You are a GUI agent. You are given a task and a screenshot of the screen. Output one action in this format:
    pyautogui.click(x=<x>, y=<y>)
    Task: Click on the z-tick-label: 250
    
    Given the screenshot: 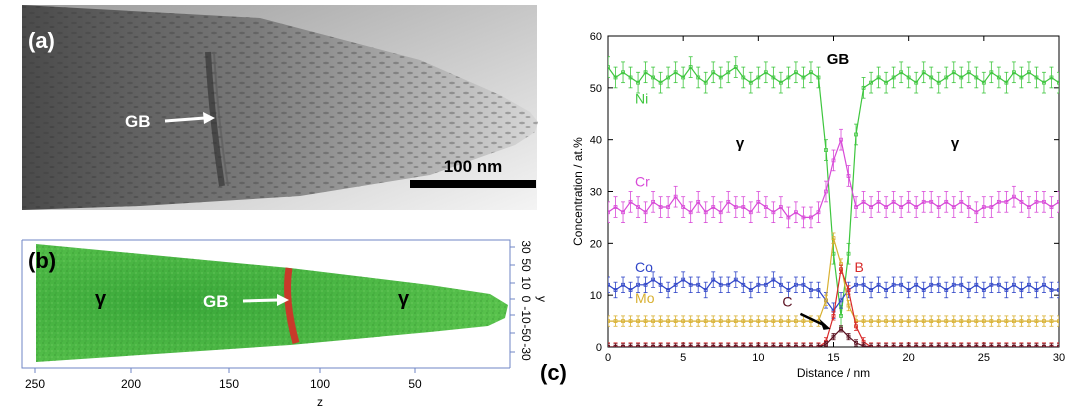 What is the action you would take?
    pyautogui.click(x=35, y=384)
    